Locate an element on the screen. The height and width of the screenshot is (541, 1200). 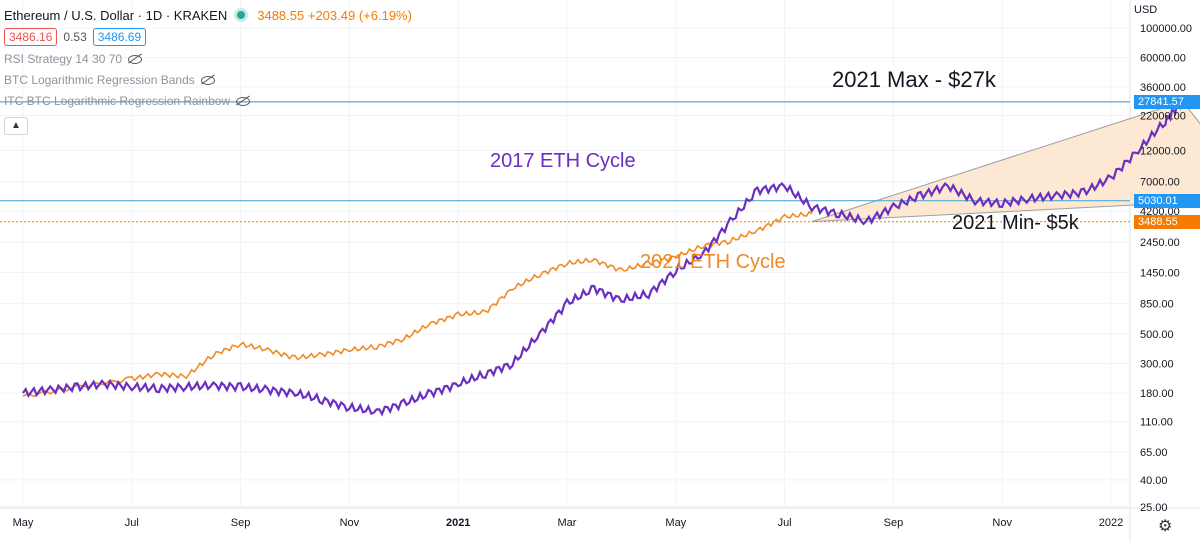
y-tick-label: 180.00 is located at coordinates (1157, 394).